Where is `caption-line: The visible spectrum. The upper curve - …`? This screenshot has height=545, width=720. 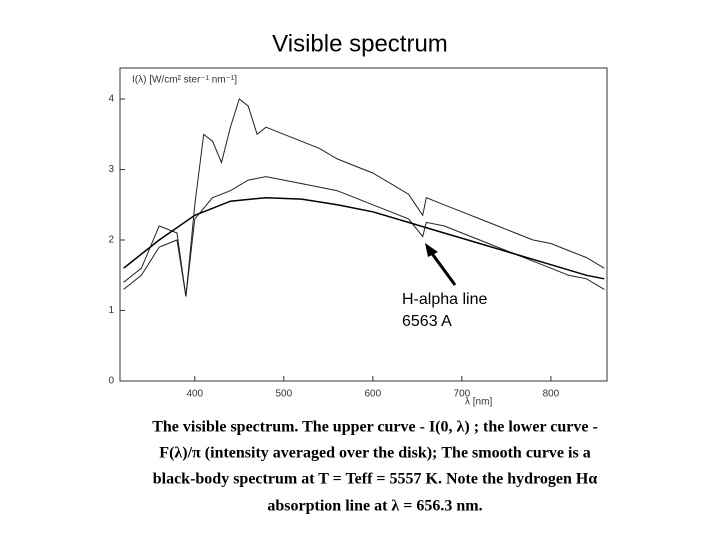
caption-line: The visible spectrum. The upper curve - … is located at coordinates (375, 427).